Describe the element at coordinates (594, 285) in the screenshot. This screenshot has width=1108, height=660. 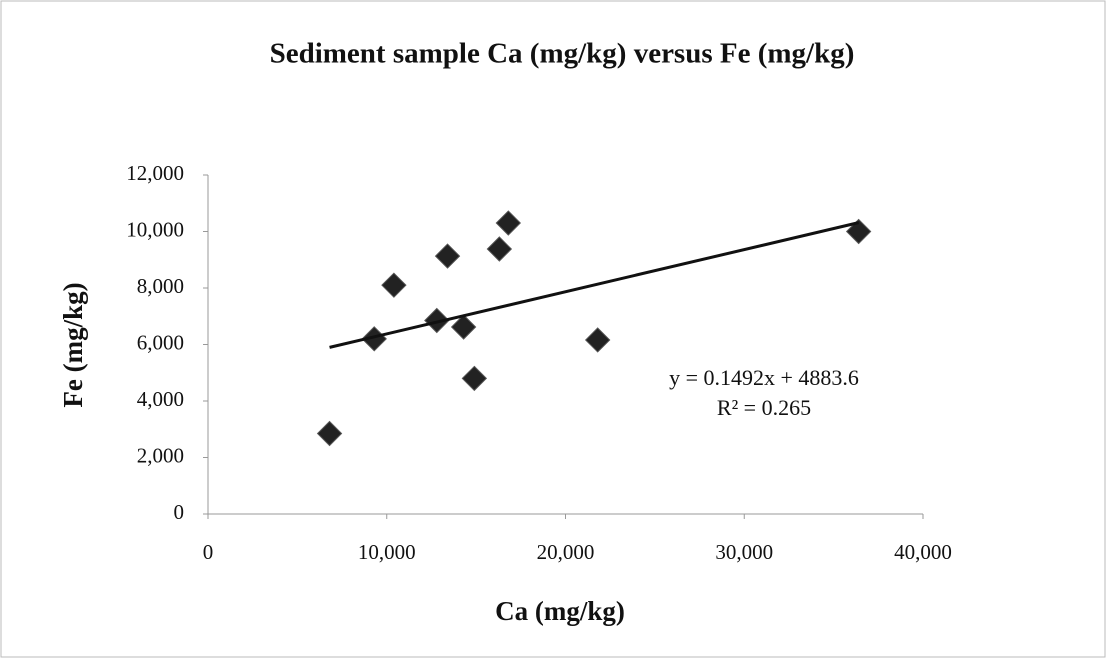
I see `trendline` at that location.